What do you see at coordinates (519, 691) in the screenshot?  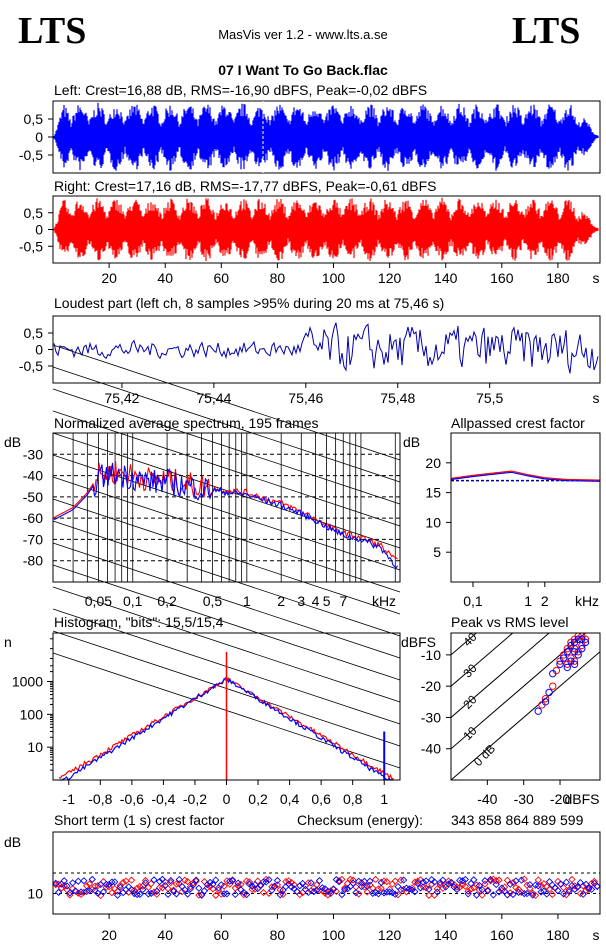 I see `peak-vs-rms-crest-line` at bounding box center [519, 691].